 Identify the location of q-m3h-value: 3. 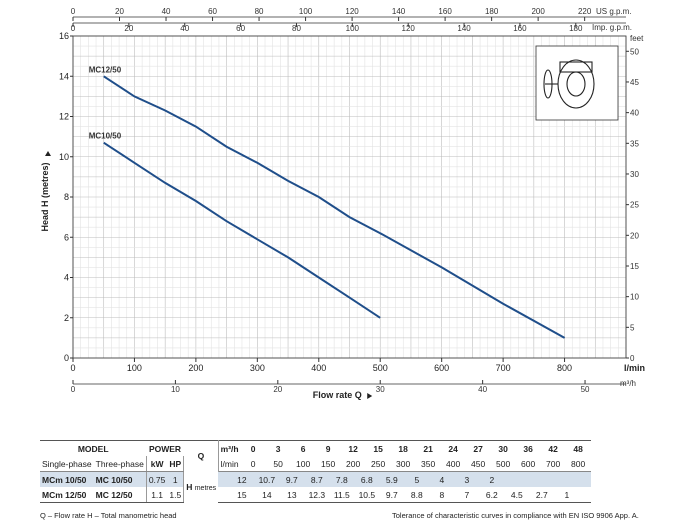
(278, 448).